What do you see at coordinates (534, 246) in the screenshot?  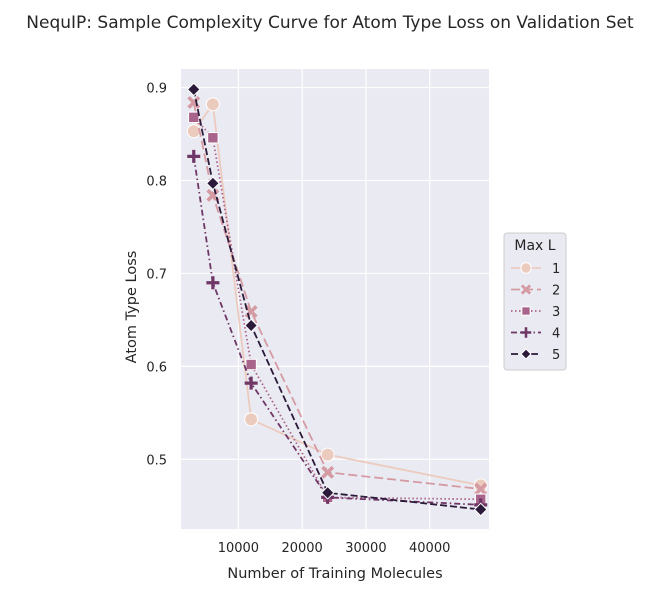 I see `legend-title: Max L` at bounding box center [534, 246].